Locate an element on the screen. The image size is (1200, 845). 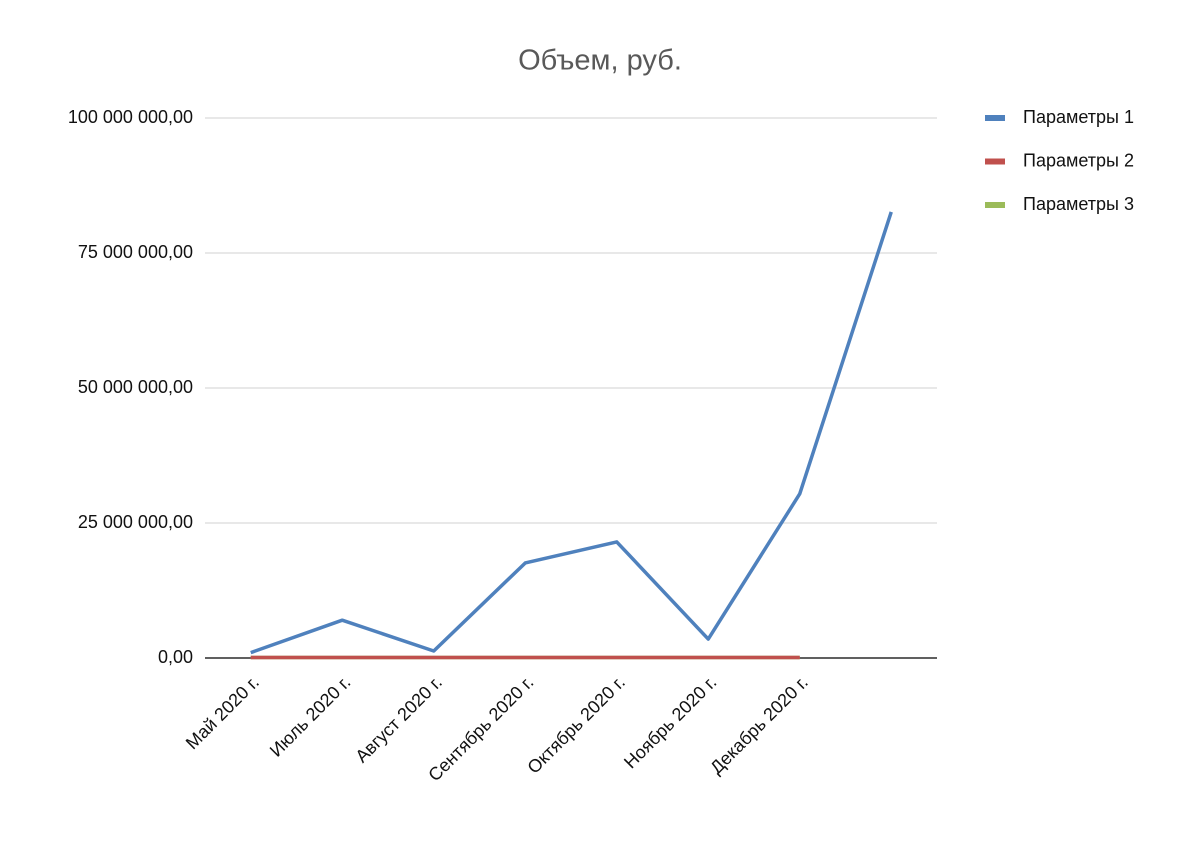
y-tick-label: 0,00 is located at coordinates (175, 657).